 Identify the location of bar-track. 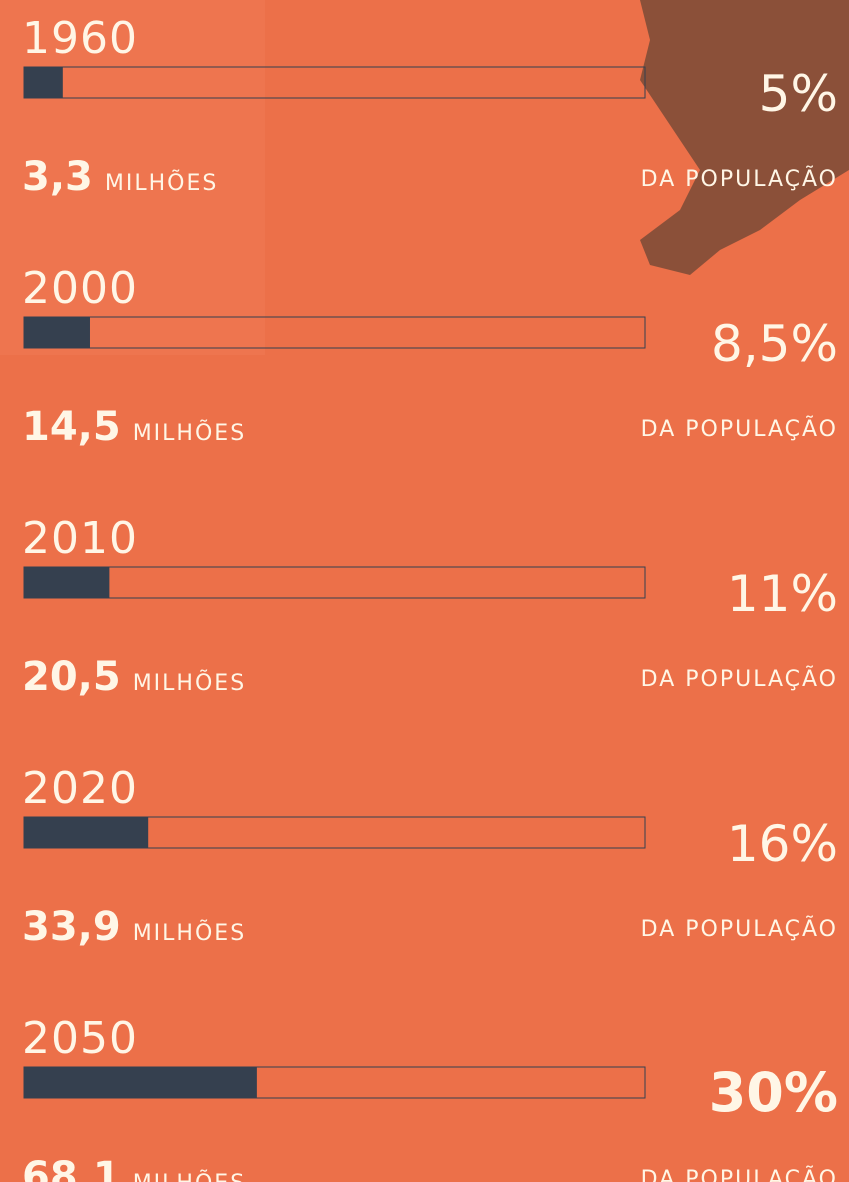
(334, 582).